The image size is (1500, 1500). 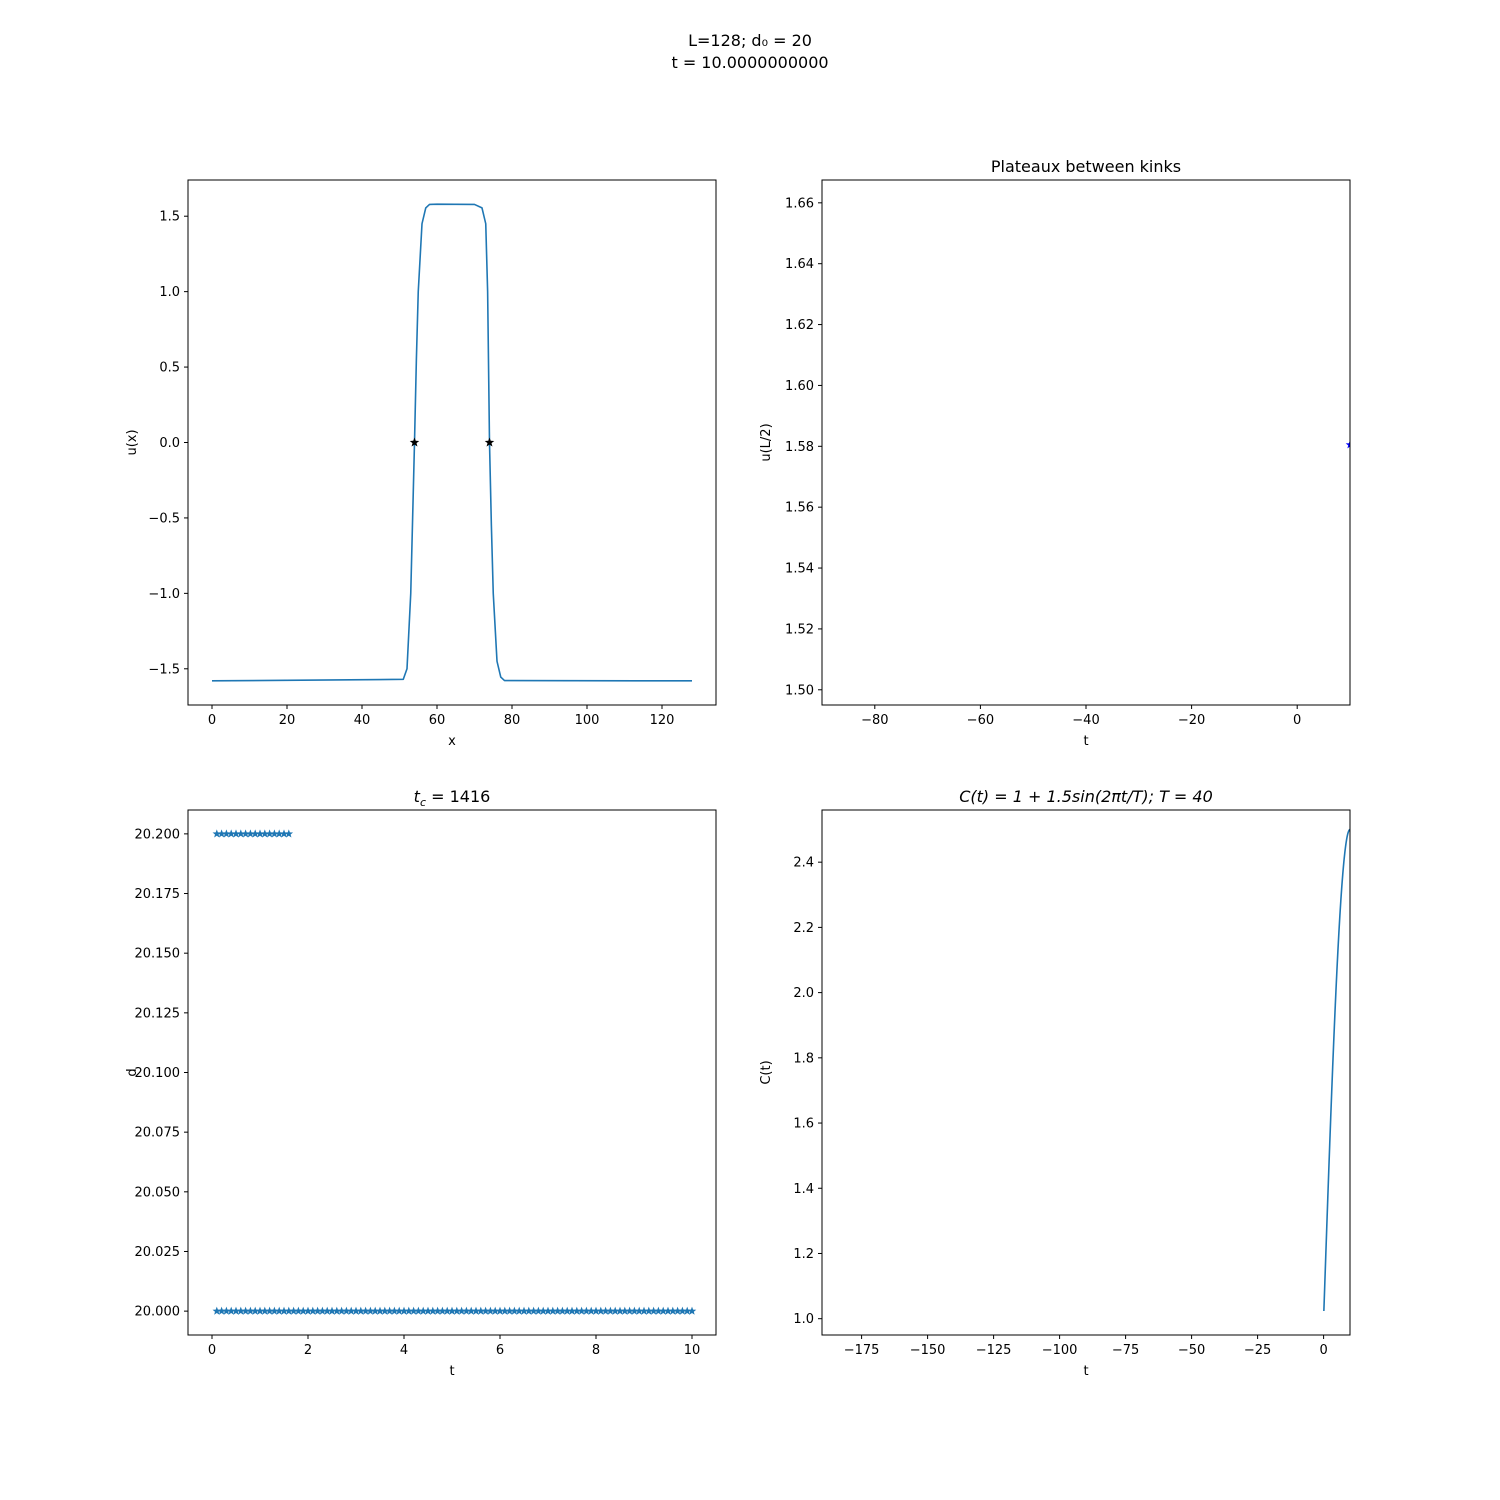 I want to click on forcing-xtick-label: −75, so click(x=1125, y=1350).